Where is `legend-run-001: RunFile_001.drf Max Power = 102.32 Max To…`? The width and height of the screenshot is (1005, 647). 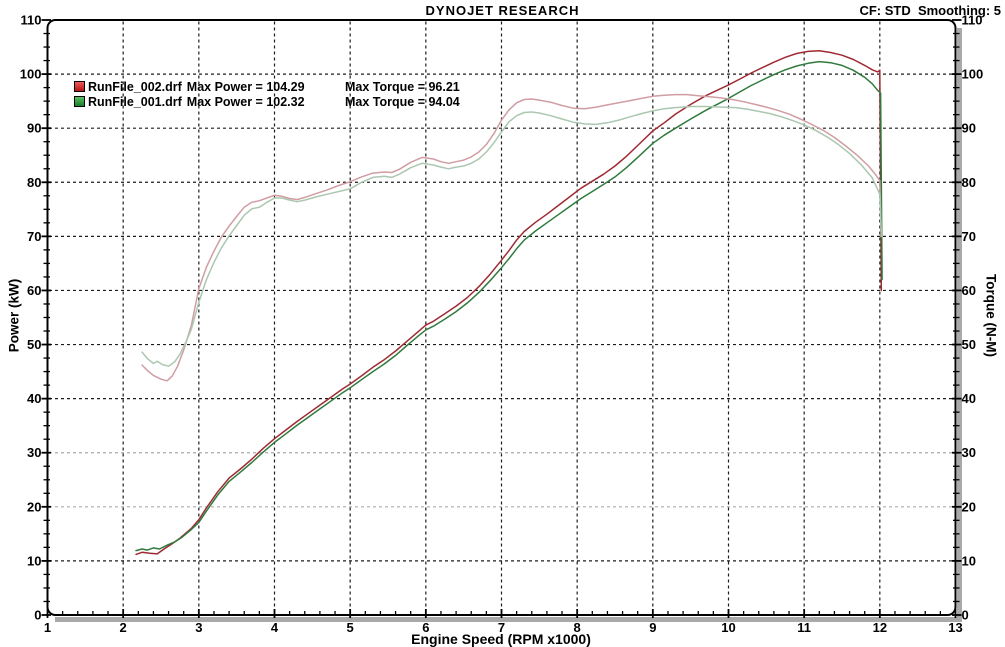 legend-run-001: RunFile_001.drf Max Power = 102.32 Max To… is located at coordinates (368, 102).